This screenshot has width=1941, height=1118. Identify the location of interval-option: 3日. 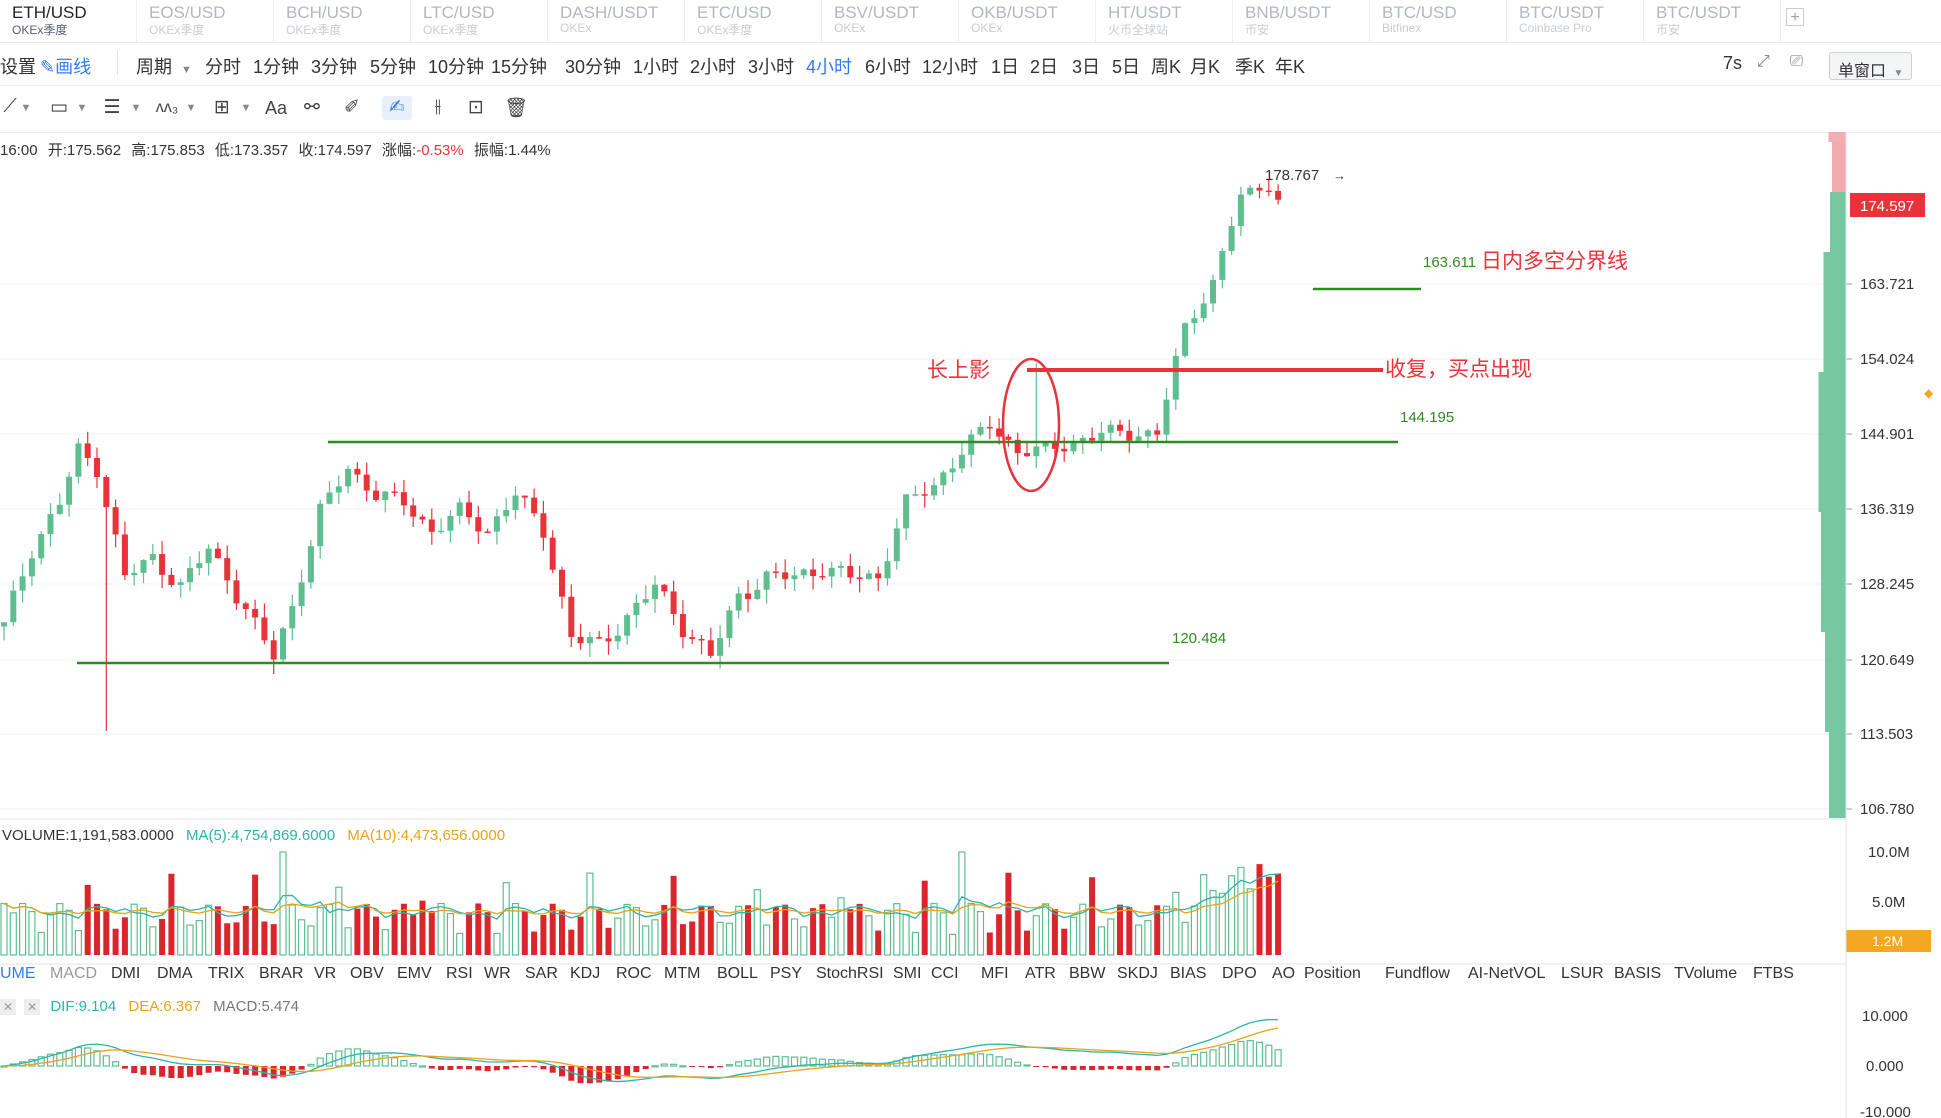
(1086, 67).